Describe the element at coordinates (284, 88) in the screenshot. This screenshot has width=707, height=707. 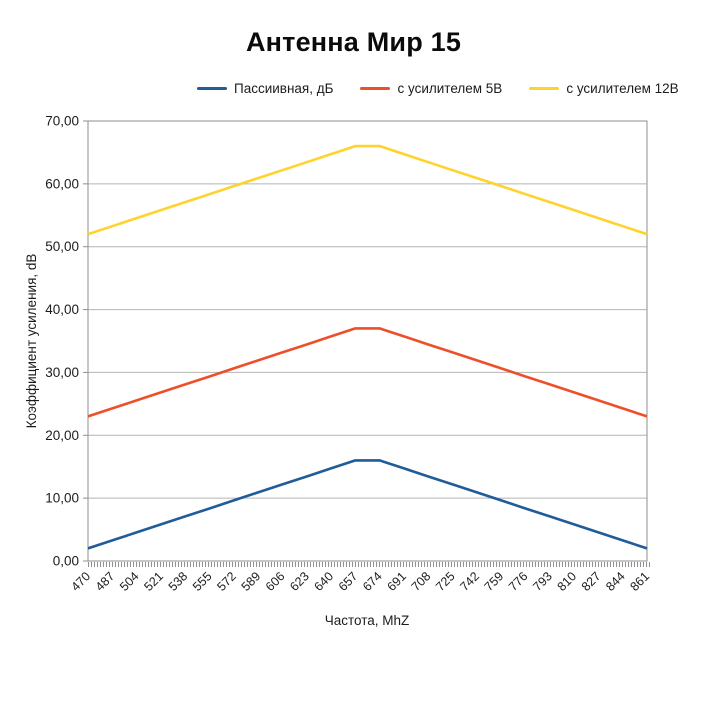
I see `legend-label-passive: Пассиивная, дБ` at that location.